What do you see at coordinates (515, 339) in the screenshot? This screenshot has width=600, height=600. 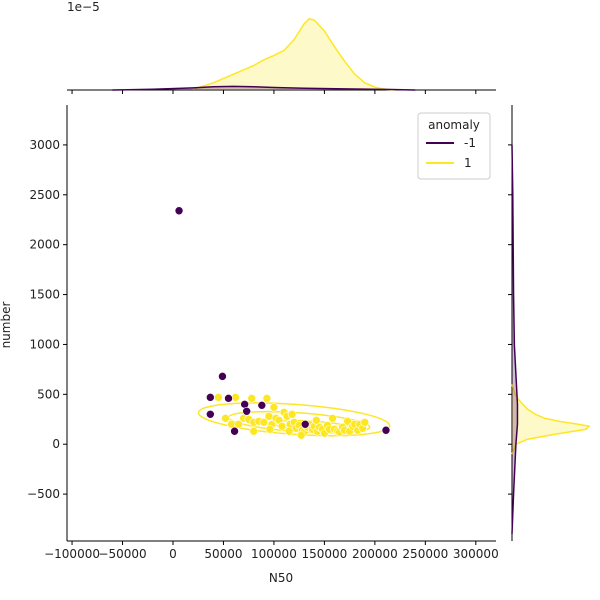 I see `marginal-y-density-line-anomaly` at bounding box center [515, 339].